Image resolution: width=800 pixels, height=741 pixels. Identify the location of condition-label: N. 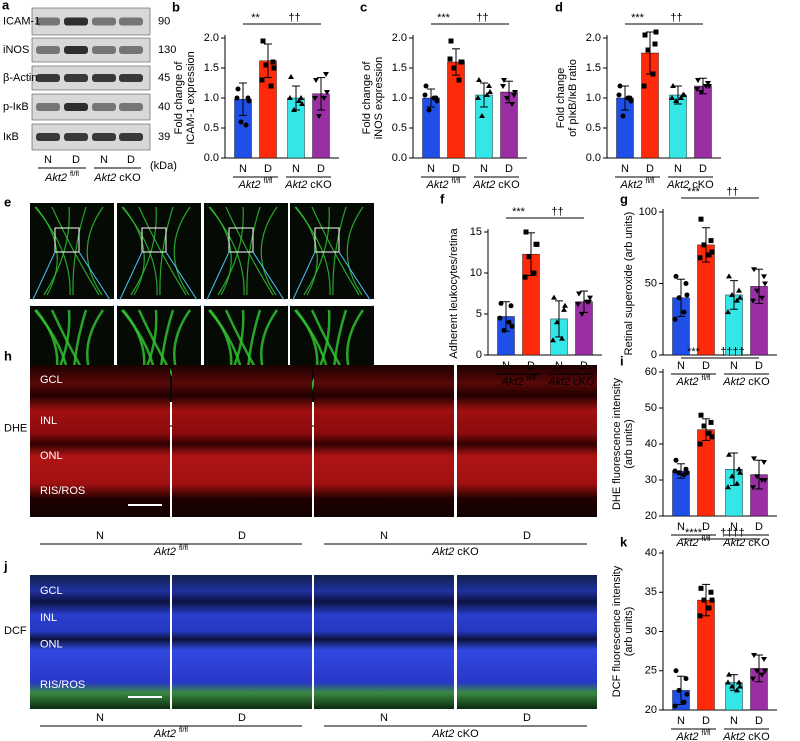
(384, 718).